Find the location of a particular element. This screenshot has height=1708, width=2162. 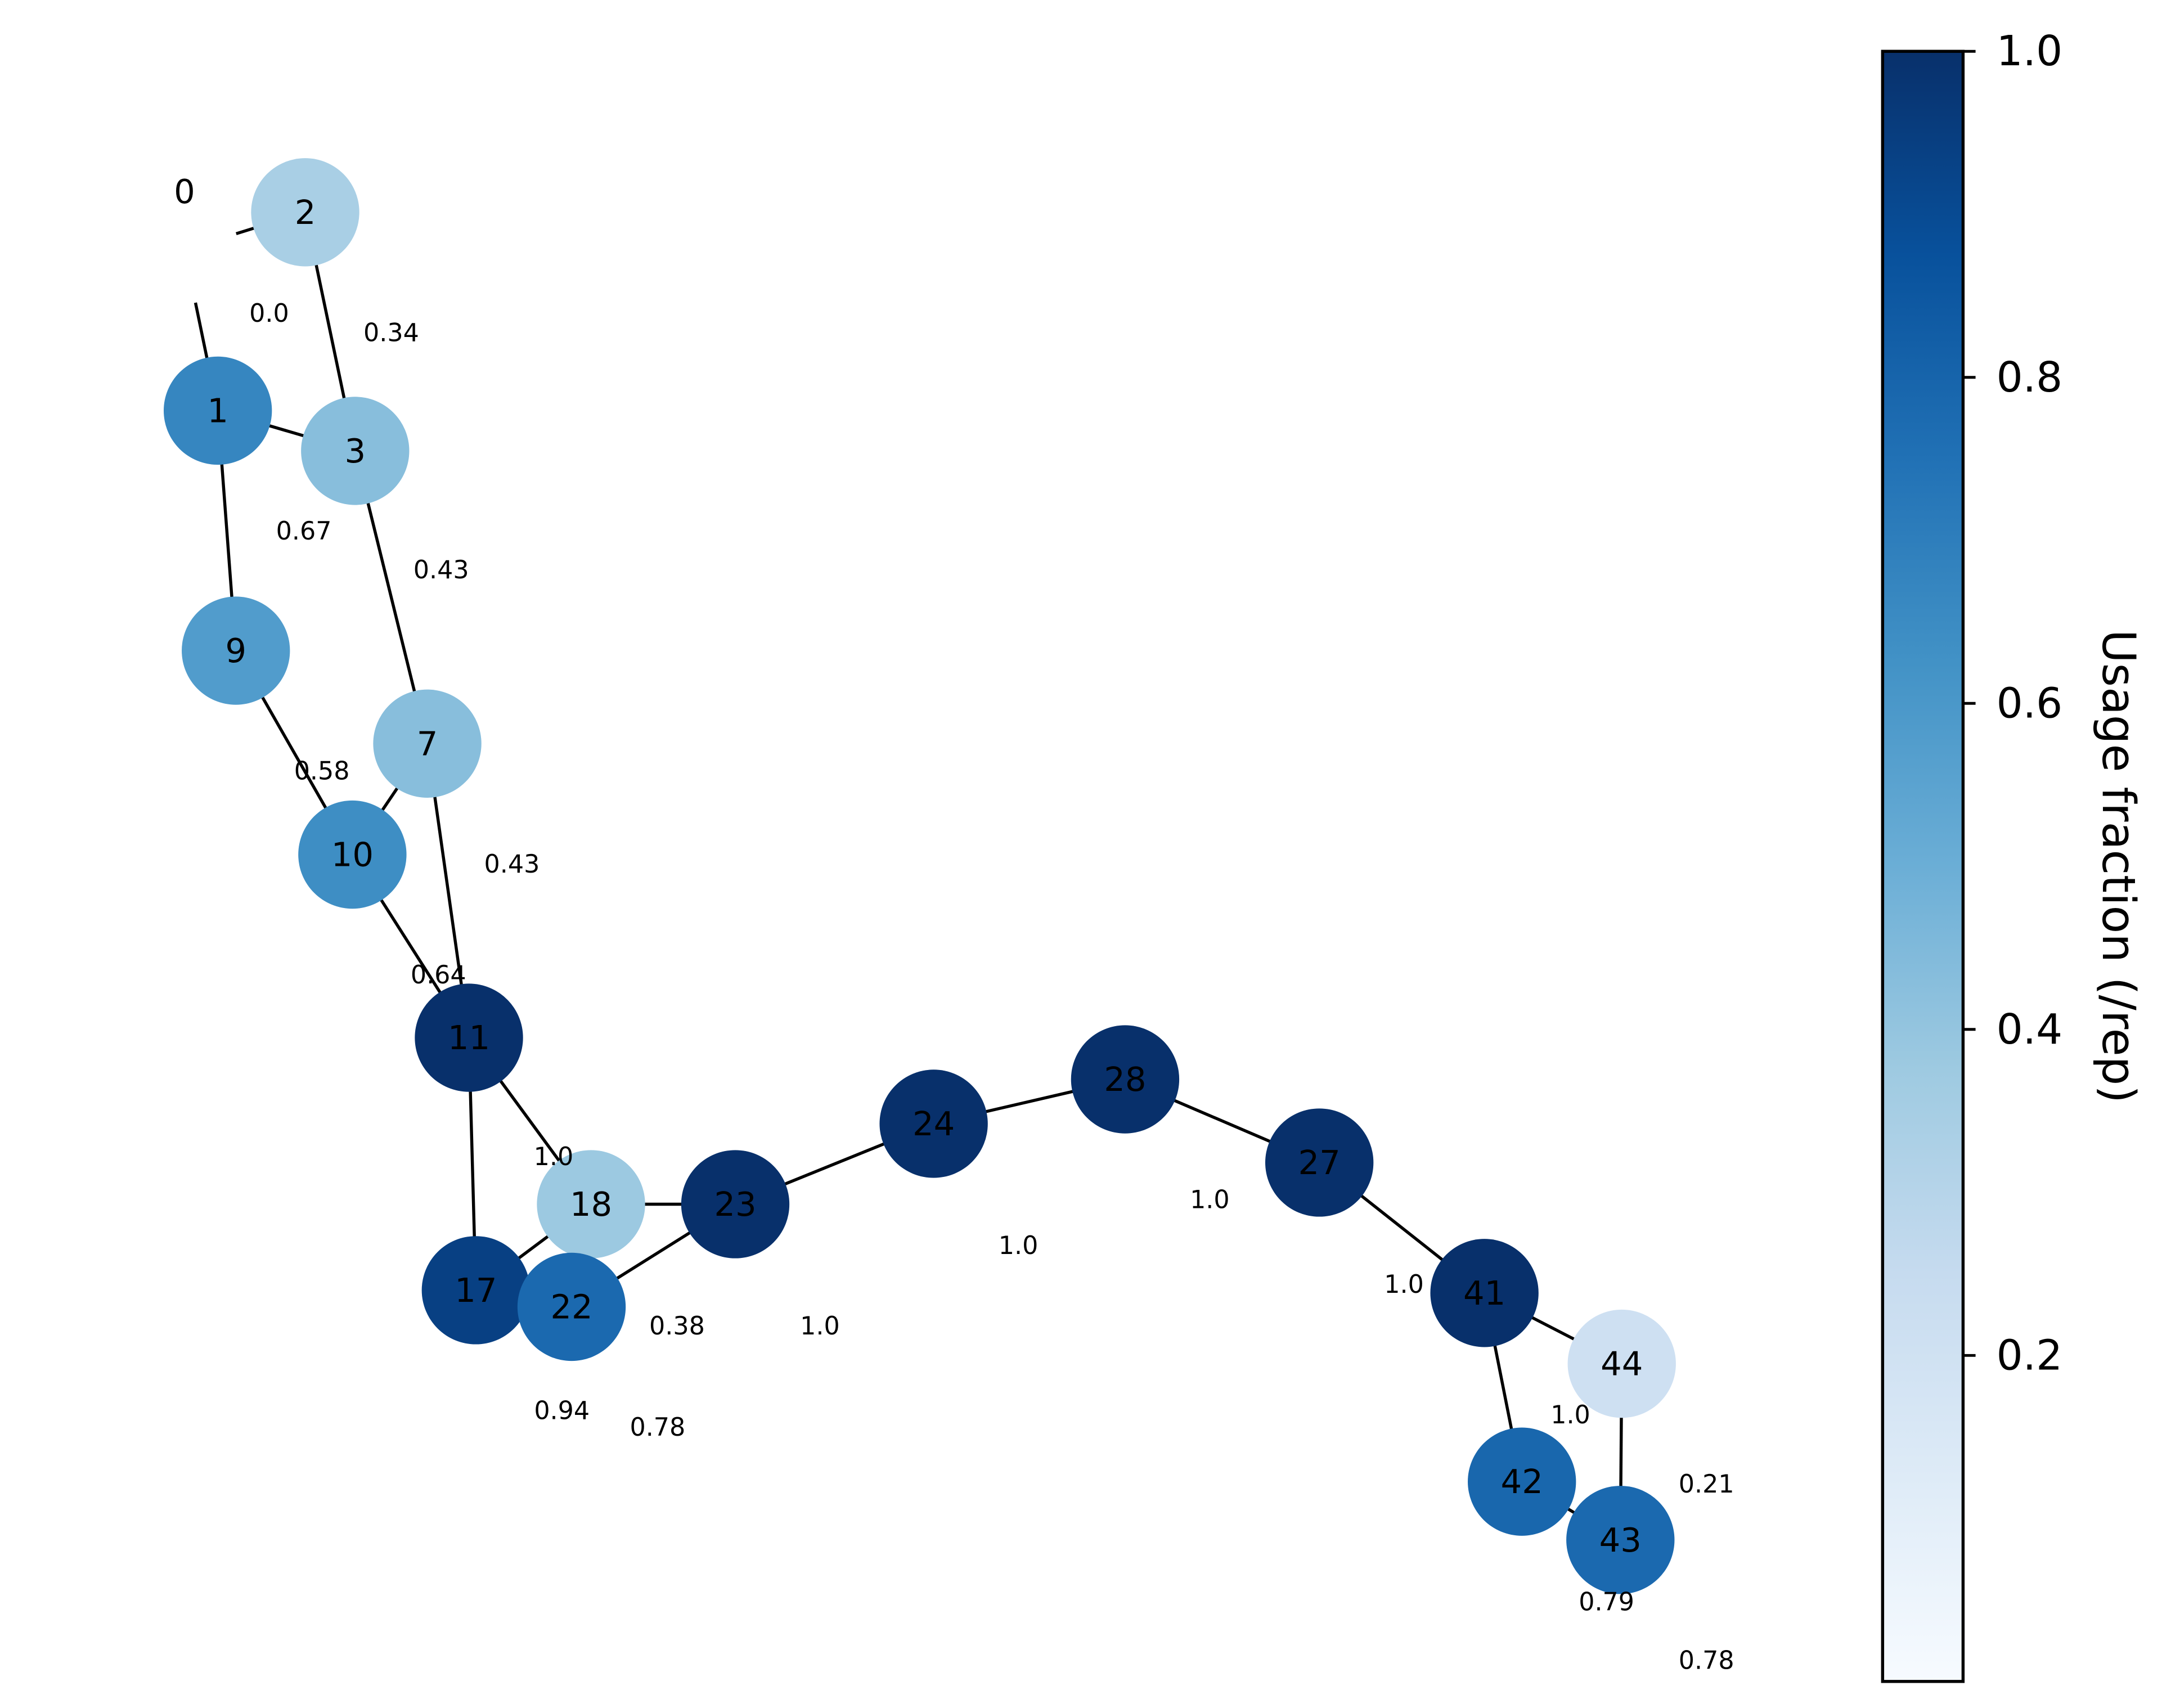

node-label-1: 1 is located at coordinates (218, 411).